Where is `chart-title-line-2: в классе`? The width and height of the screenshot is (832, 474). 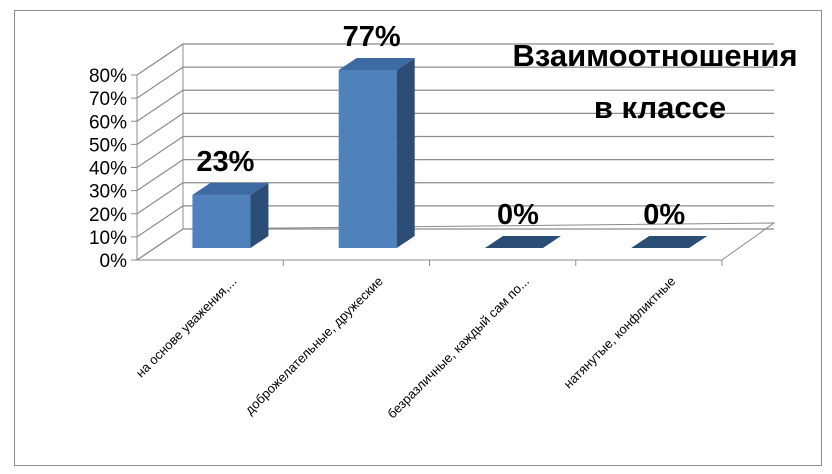
chart-title-line-2: в классе is located at coordinates (660, 107).